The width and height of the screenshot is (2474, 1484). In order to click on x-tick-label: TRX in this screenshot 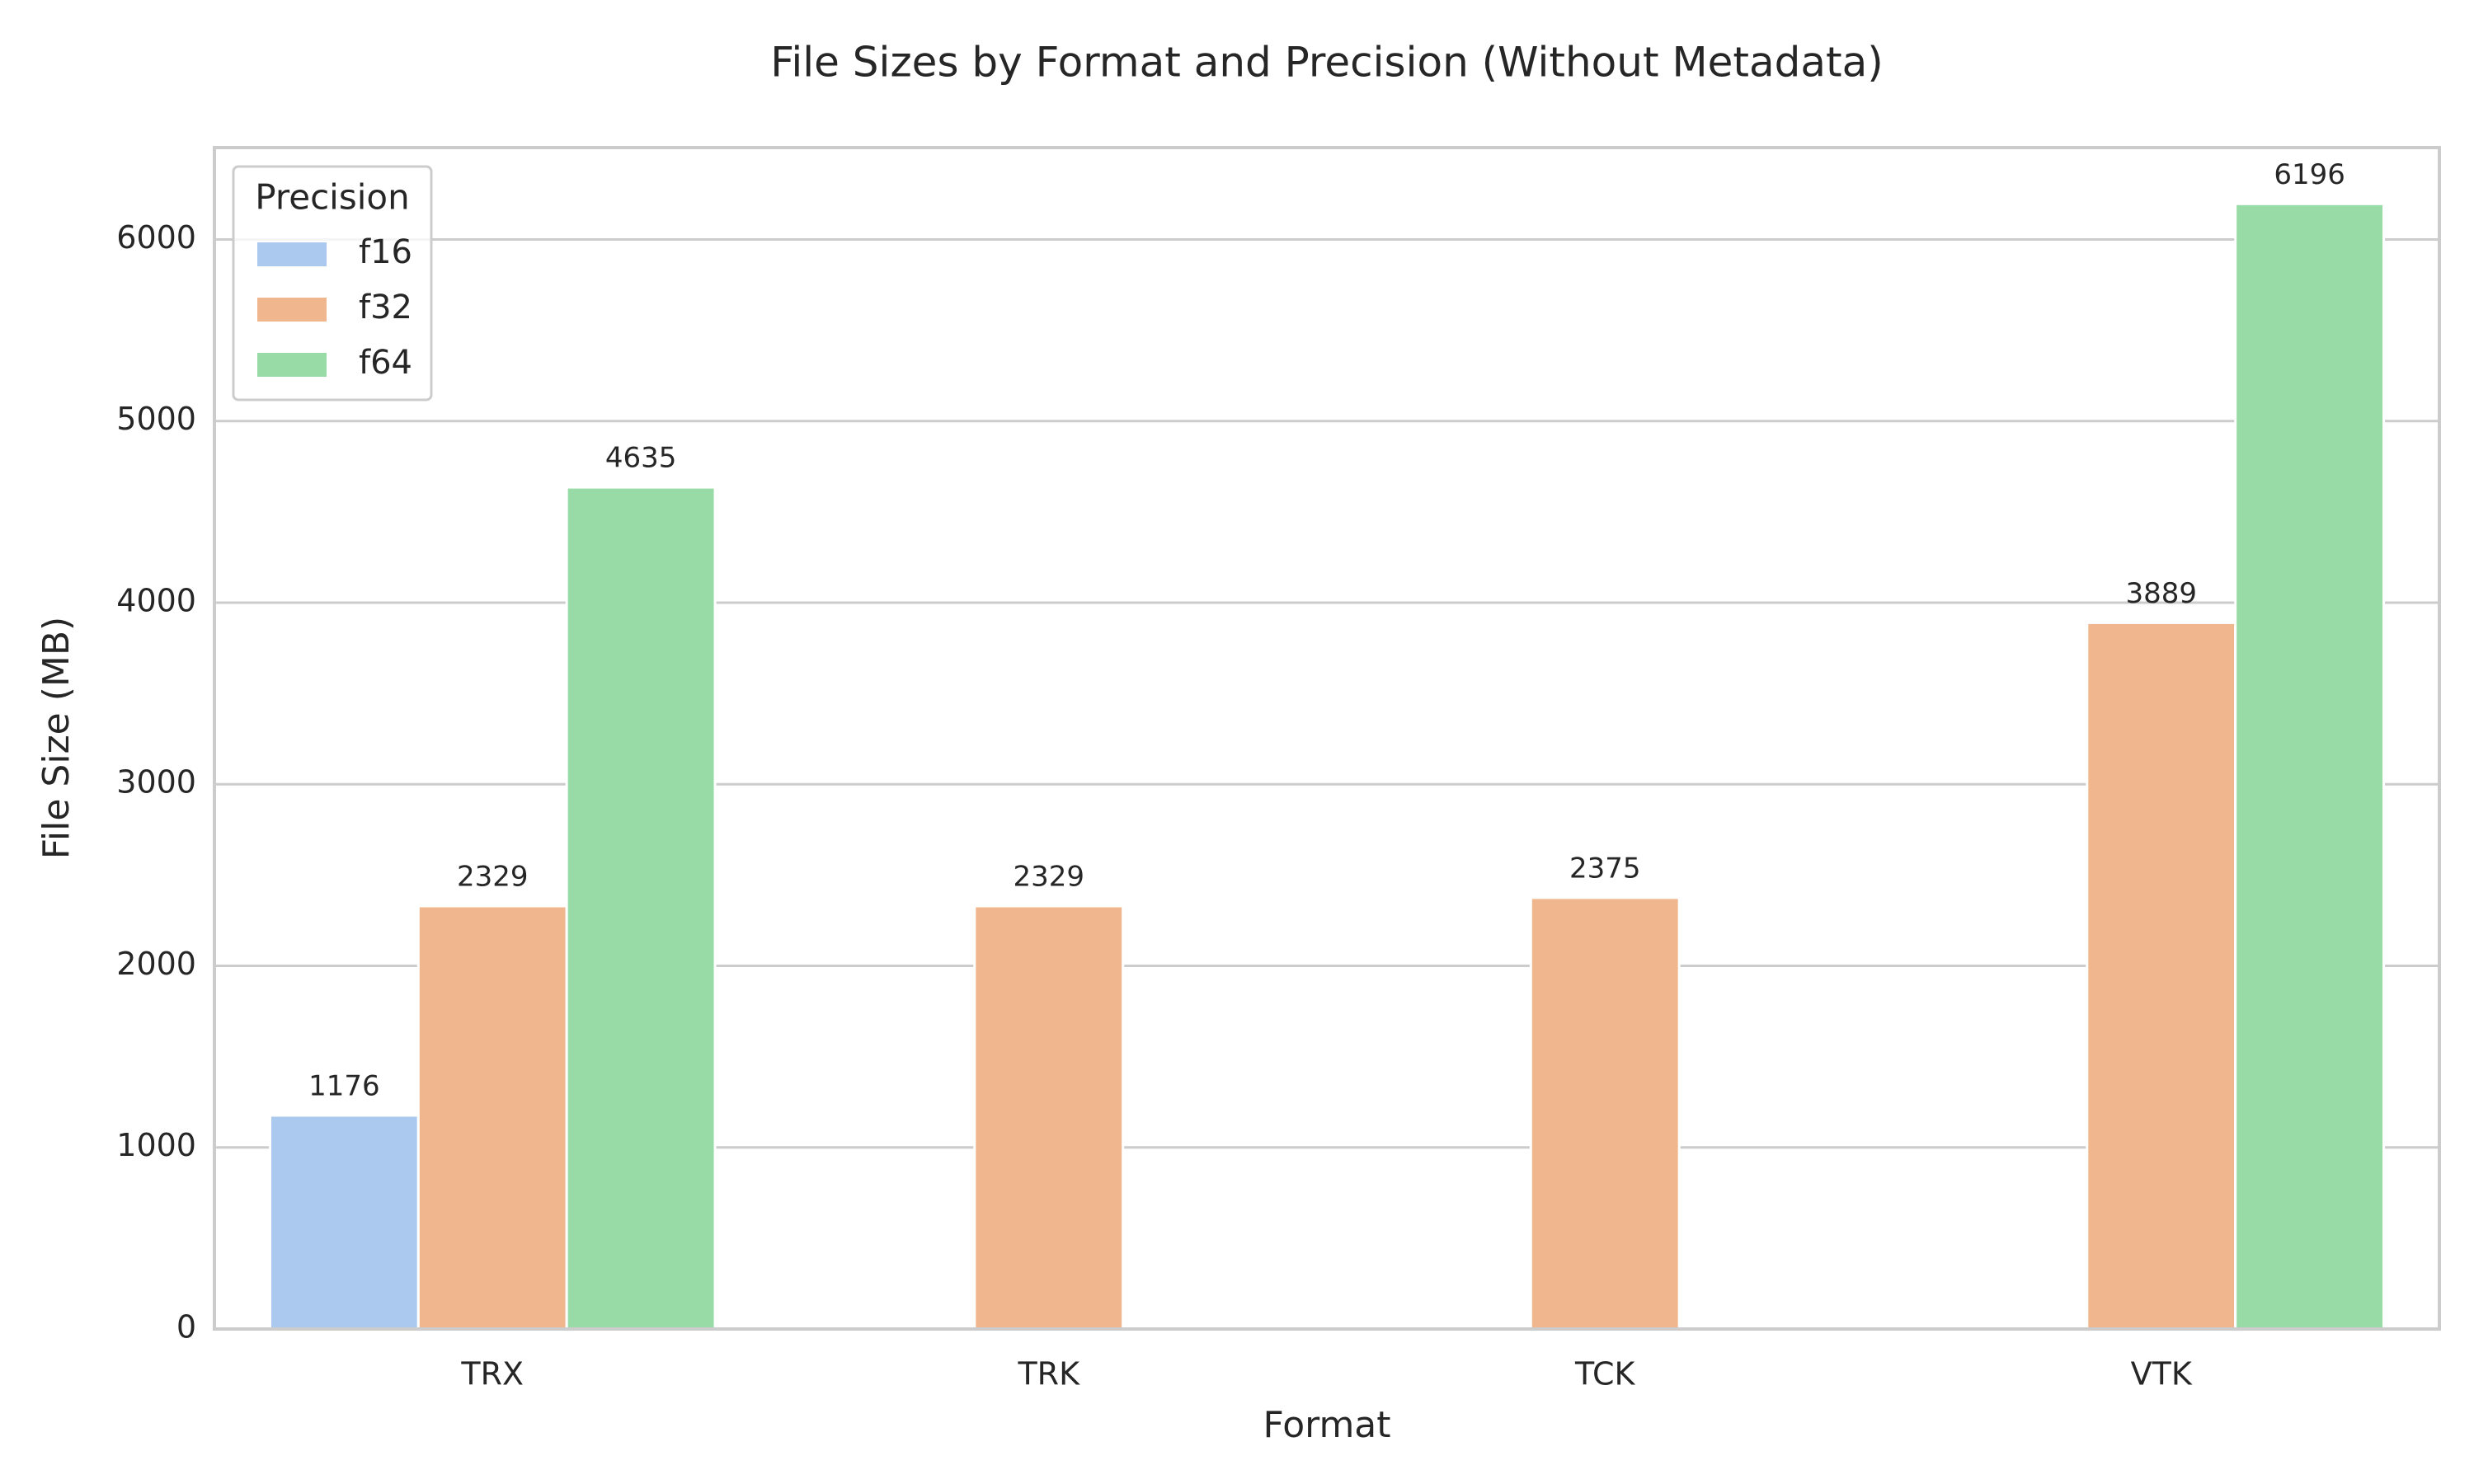, I will do `click(492, 1374)`.